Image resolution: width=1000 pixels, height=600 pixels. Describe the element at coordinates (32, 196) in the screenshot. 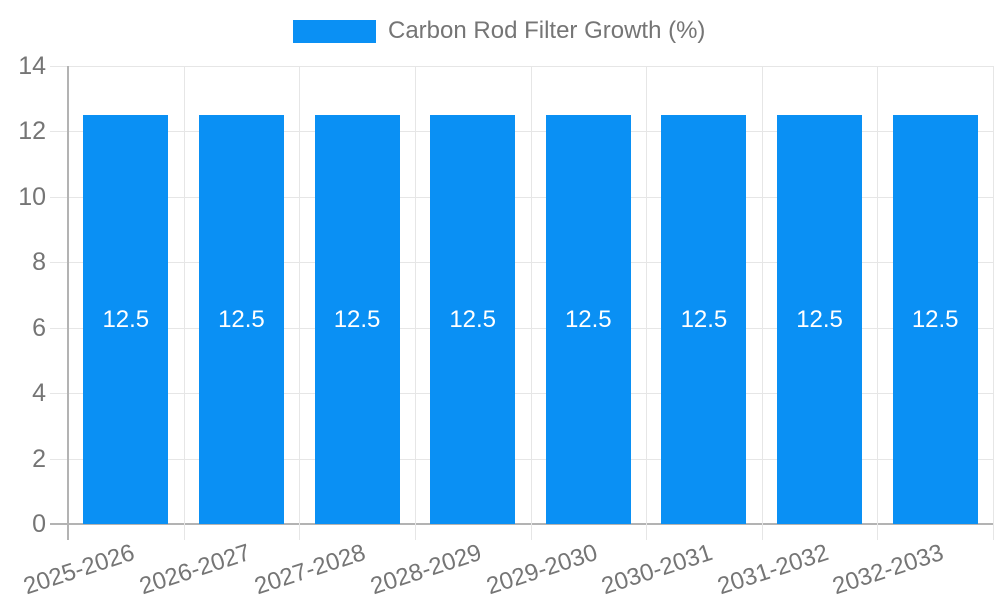

I see `y-tick-label: 10` at that location.